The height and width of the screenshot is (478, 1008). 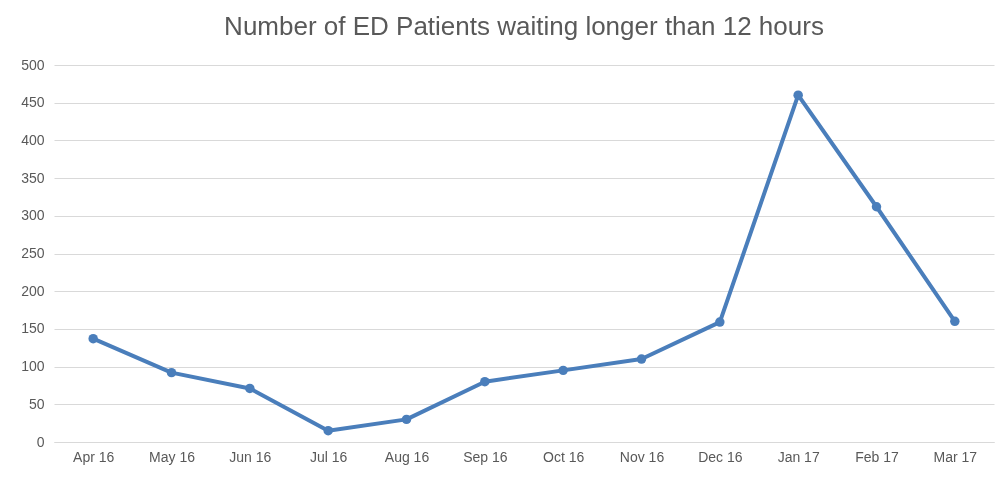 What do you see at coordinates (798, 456) in the screenshot?
I see `x-tick-label: Jan 17` at bounding box center [798, 456].